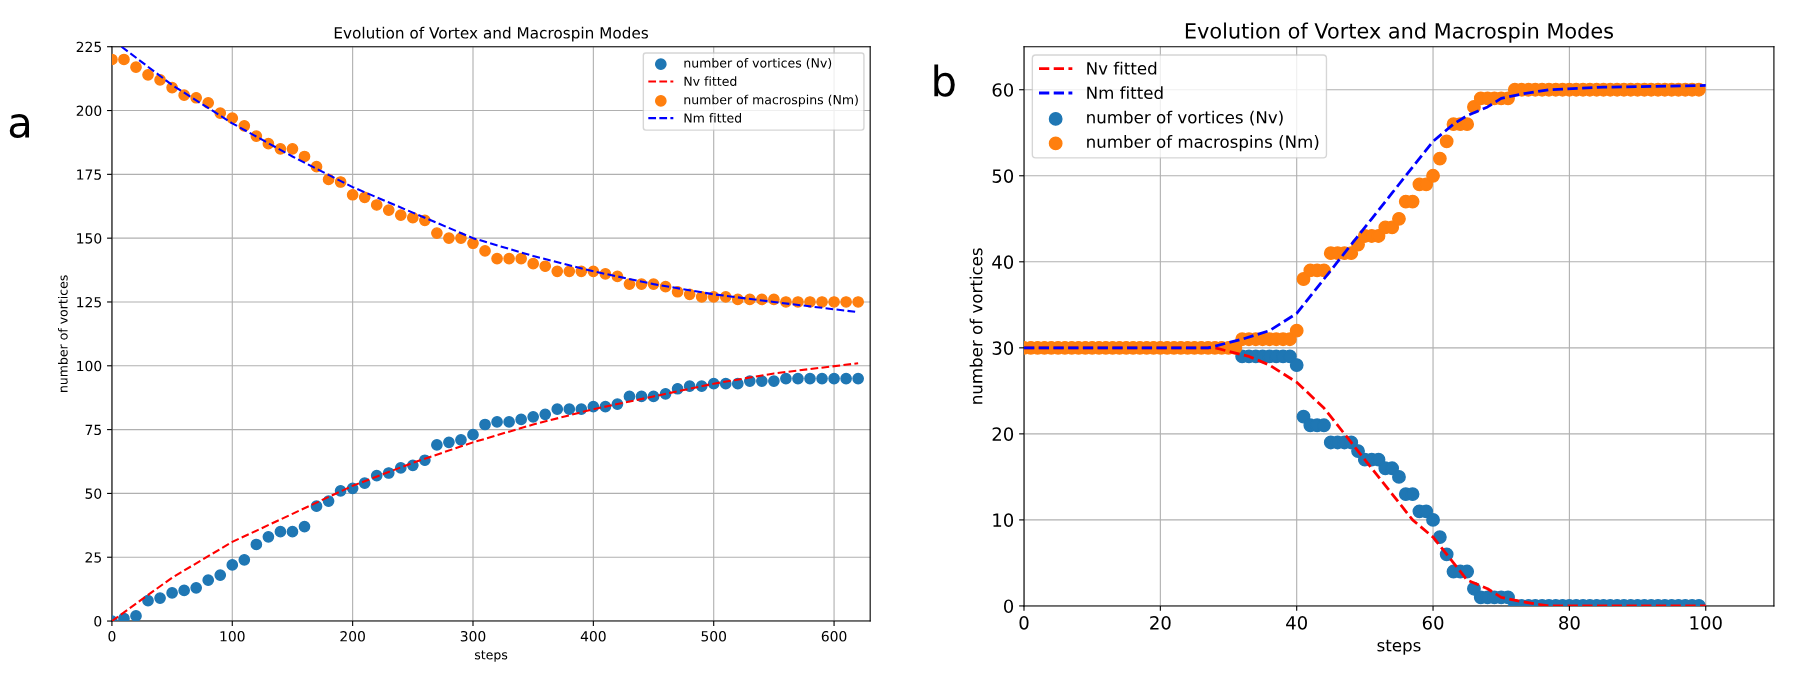  I want to click on text: b, so click(944, 80).